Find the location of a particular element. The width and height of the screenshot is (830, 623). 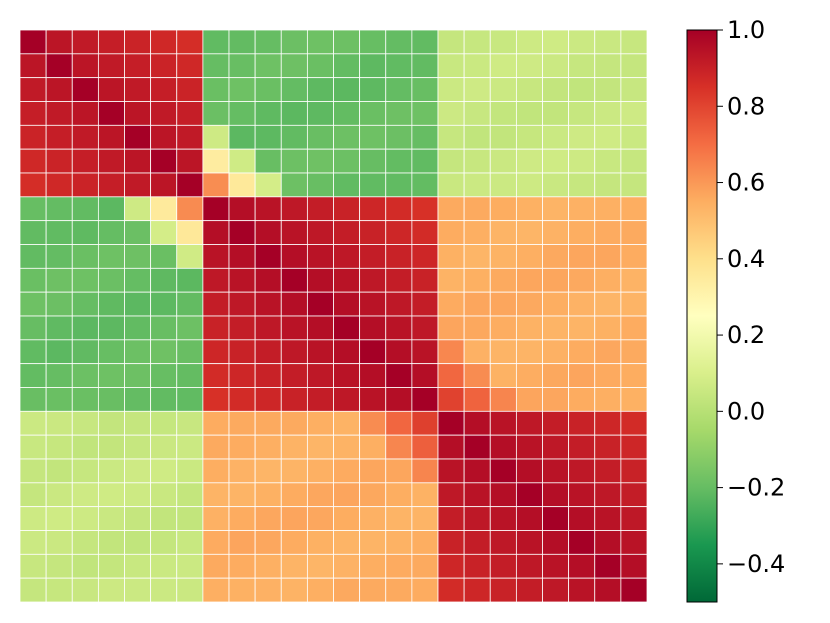

colorbar-tick-label: 0.2 is located at coordinates (746, 335).